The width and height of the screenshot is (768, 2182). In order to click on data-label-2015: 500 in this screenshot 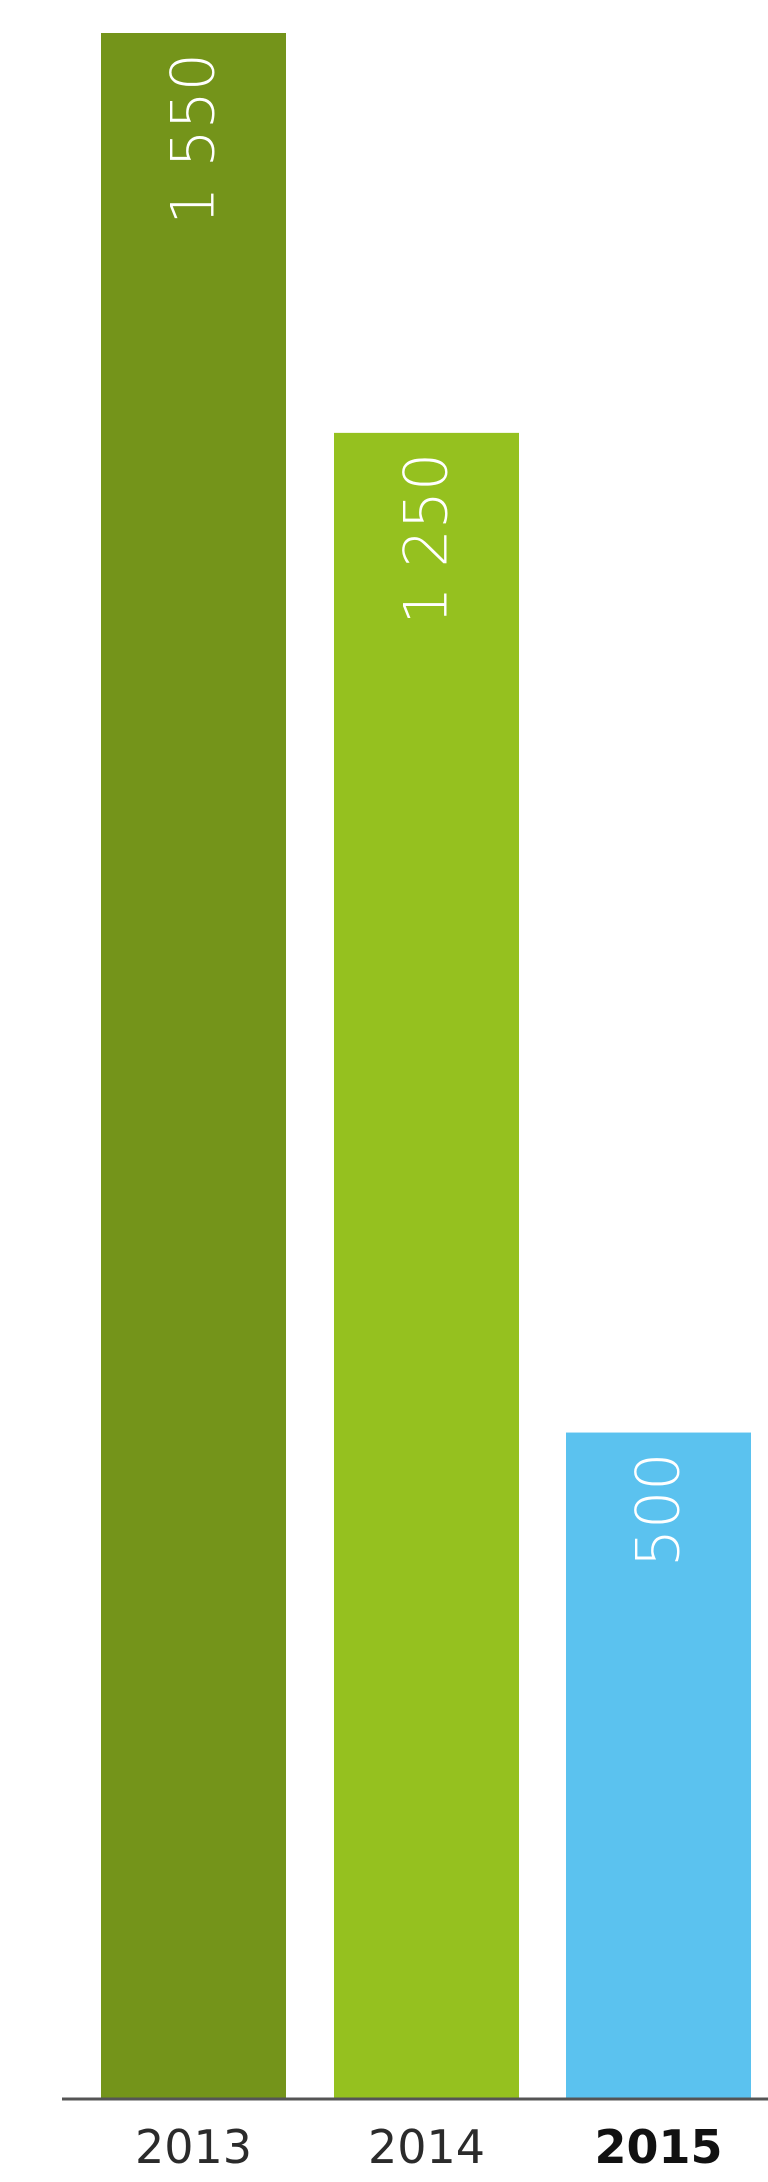, I will do `click(659, 1510)`.